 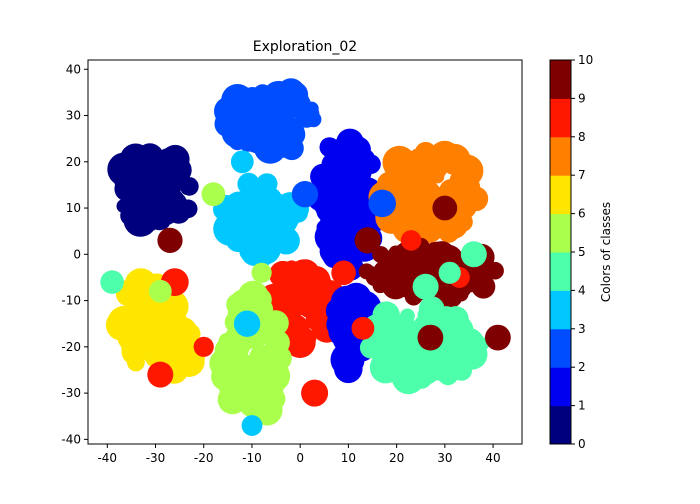 What do you see at coordinates (348, 458) in the screenshot?
I see `x-tick-label: 10` at bounding box center [348, 458].